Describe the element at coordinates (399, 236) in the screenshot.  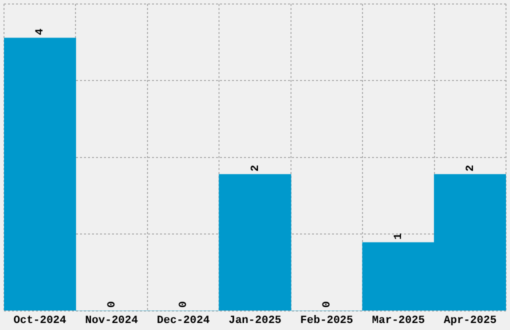
I see `data-label: 1` at that location.